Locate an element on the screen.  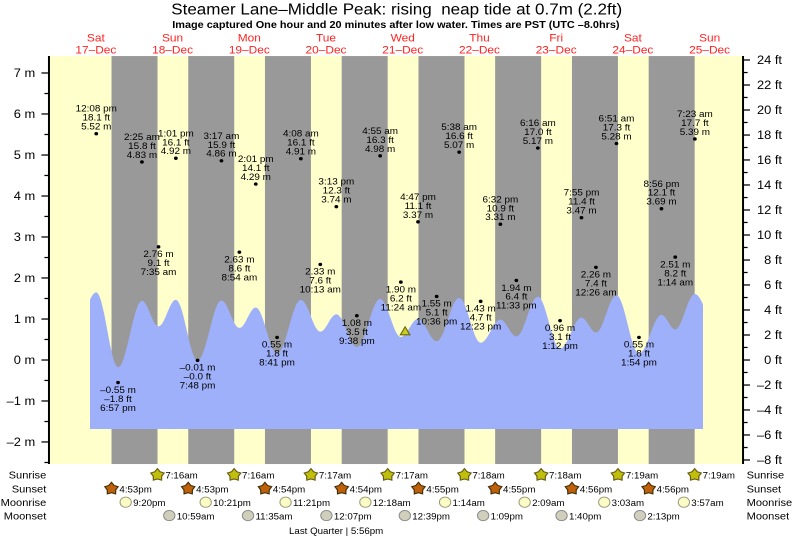
svg-text: 10:21pm is located at coordinates (232, 502).